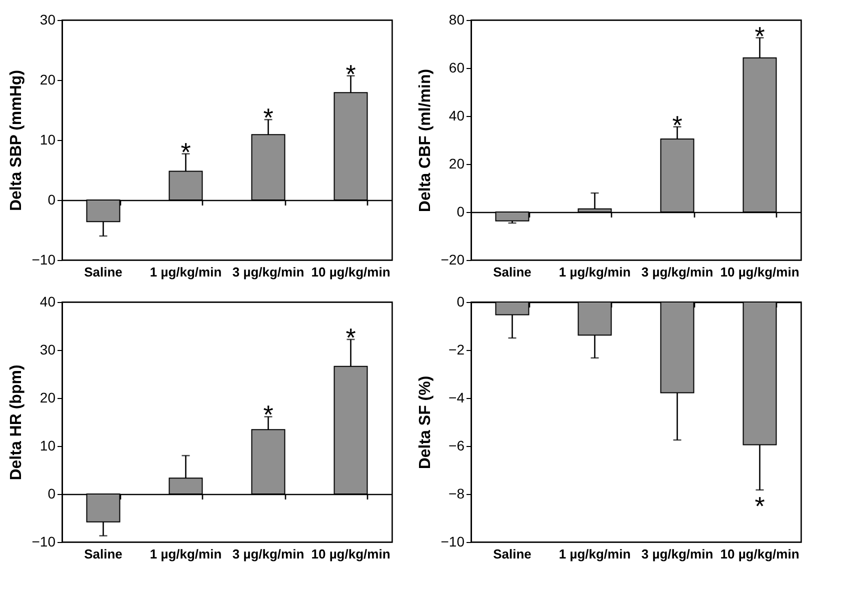  Describe the element at coordinates (456, 350) in the screenshot. I see `y-tick-label: −2` at that location.